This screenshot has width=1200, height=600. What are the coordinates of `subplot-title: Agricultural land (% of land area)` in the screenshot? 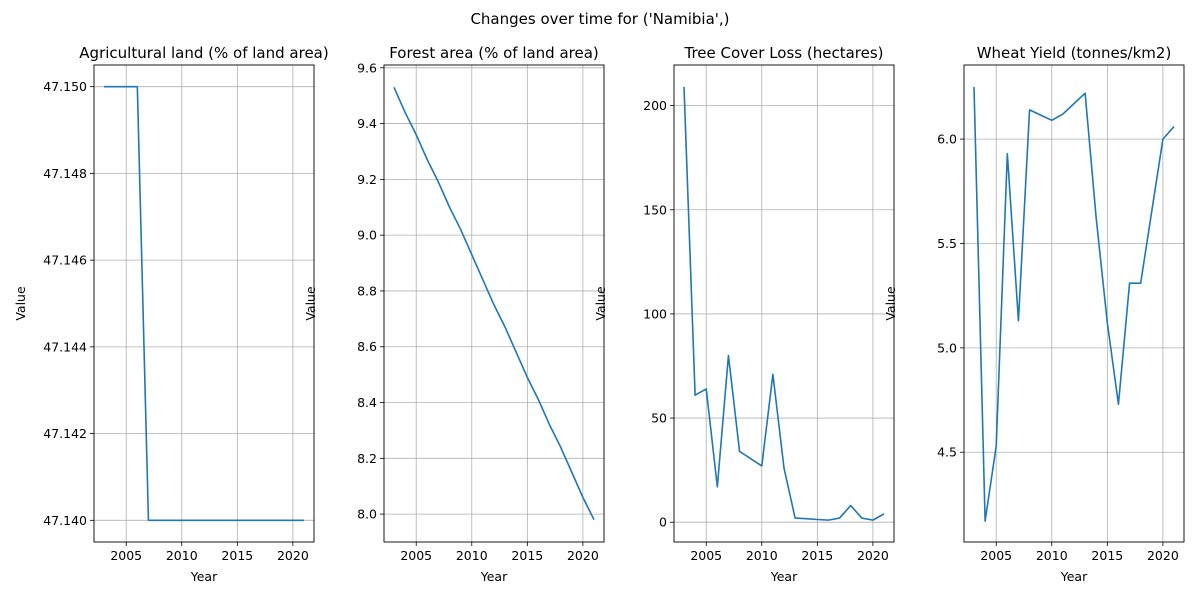 It's located at (203, 53).